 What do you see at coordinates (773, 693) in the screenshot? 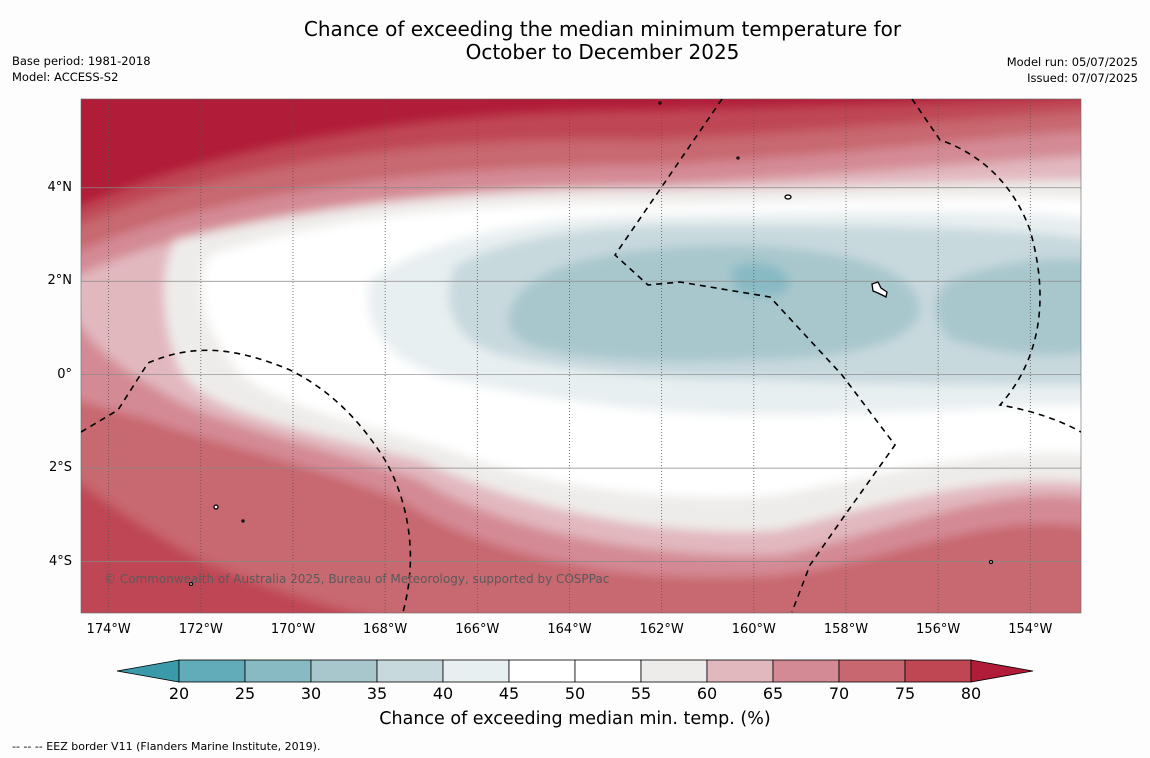
I see `colorbar-tick-label: 65` at bounding box center [773, 693].